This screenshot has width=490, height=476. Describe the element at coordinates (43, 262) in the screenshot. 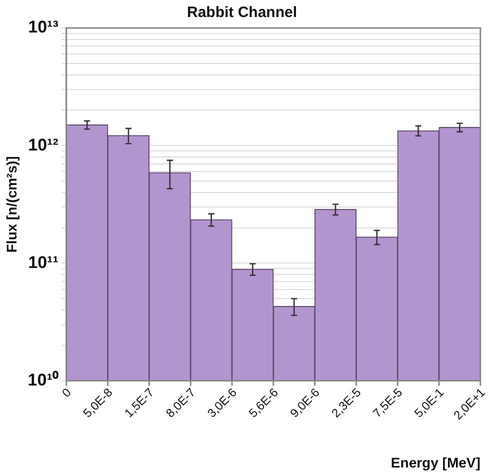

I see `y-tick-label: 10¹¹` at that location.